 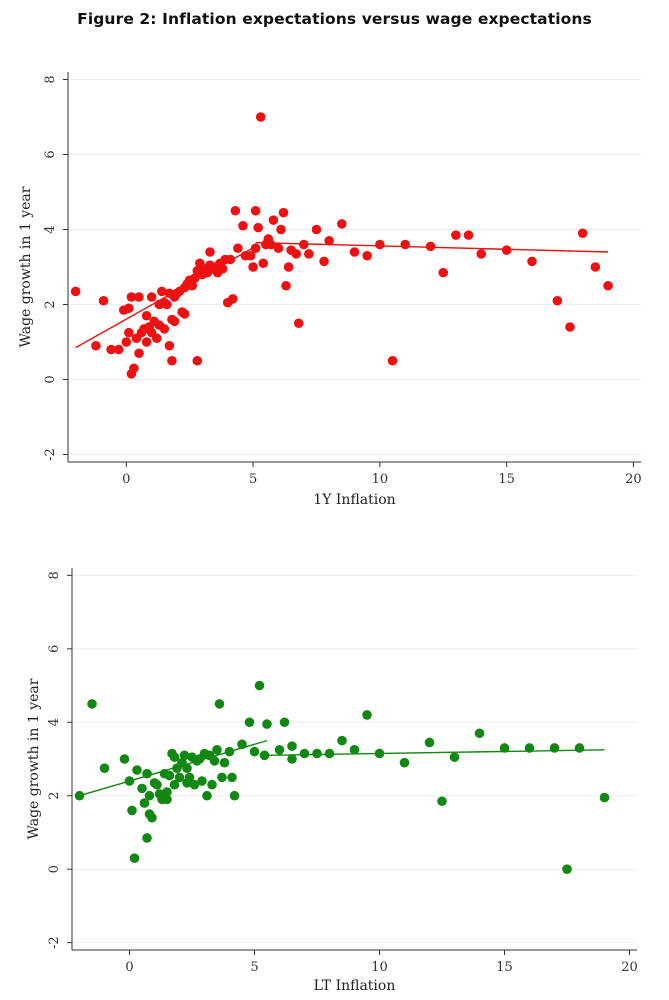 I want to click on x-tick-label: 20, so click(x=633, y=479).